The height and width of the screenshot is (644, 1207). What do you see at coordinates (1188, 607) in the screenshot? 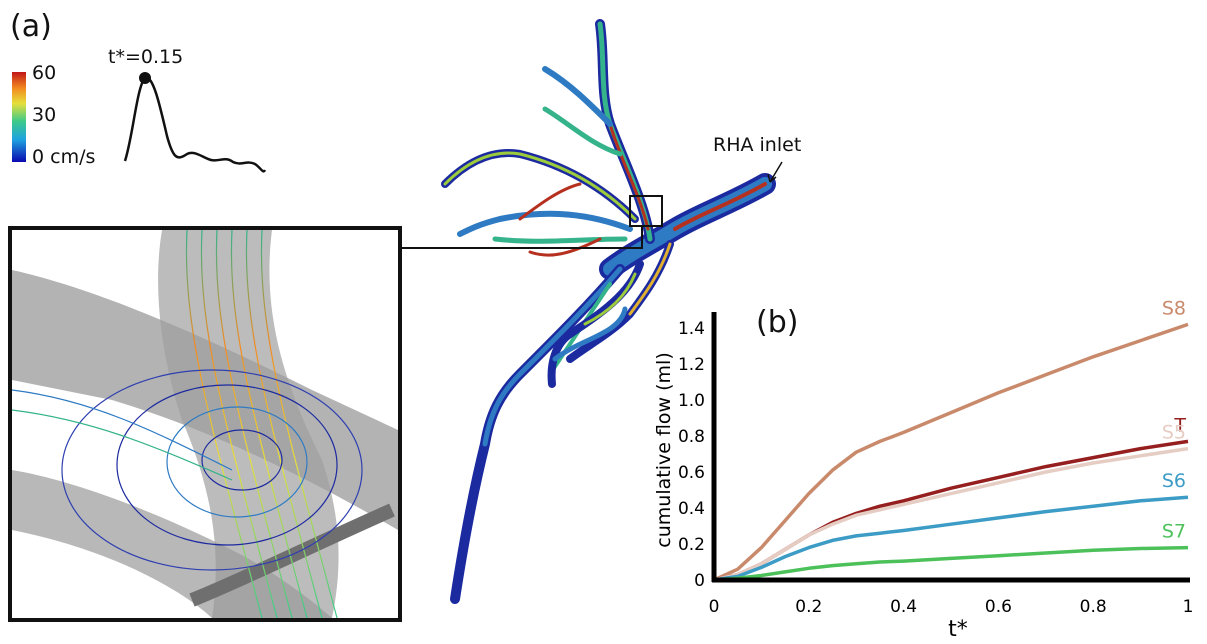
I see `x-tick-label: 1` at bounding box center [1188, 607].